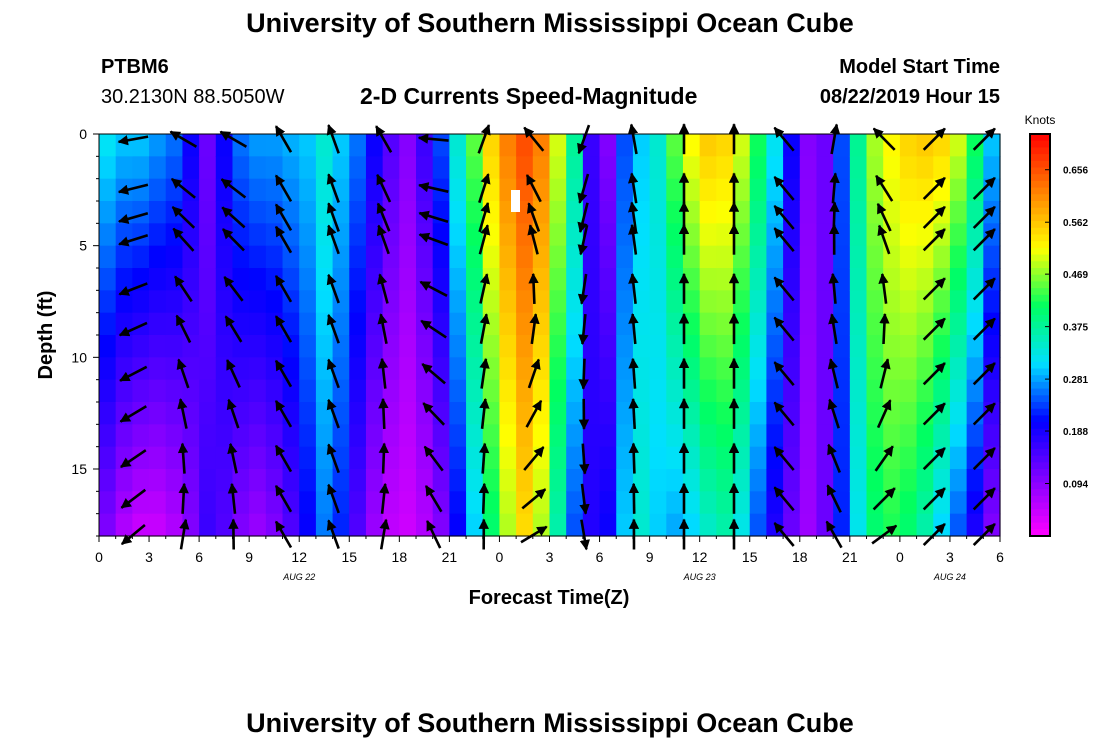 The image size is (1100, 750). Describe the element at coordinates (949, 577) in the screenshot. I see `date-label: AUG 24` at that location.